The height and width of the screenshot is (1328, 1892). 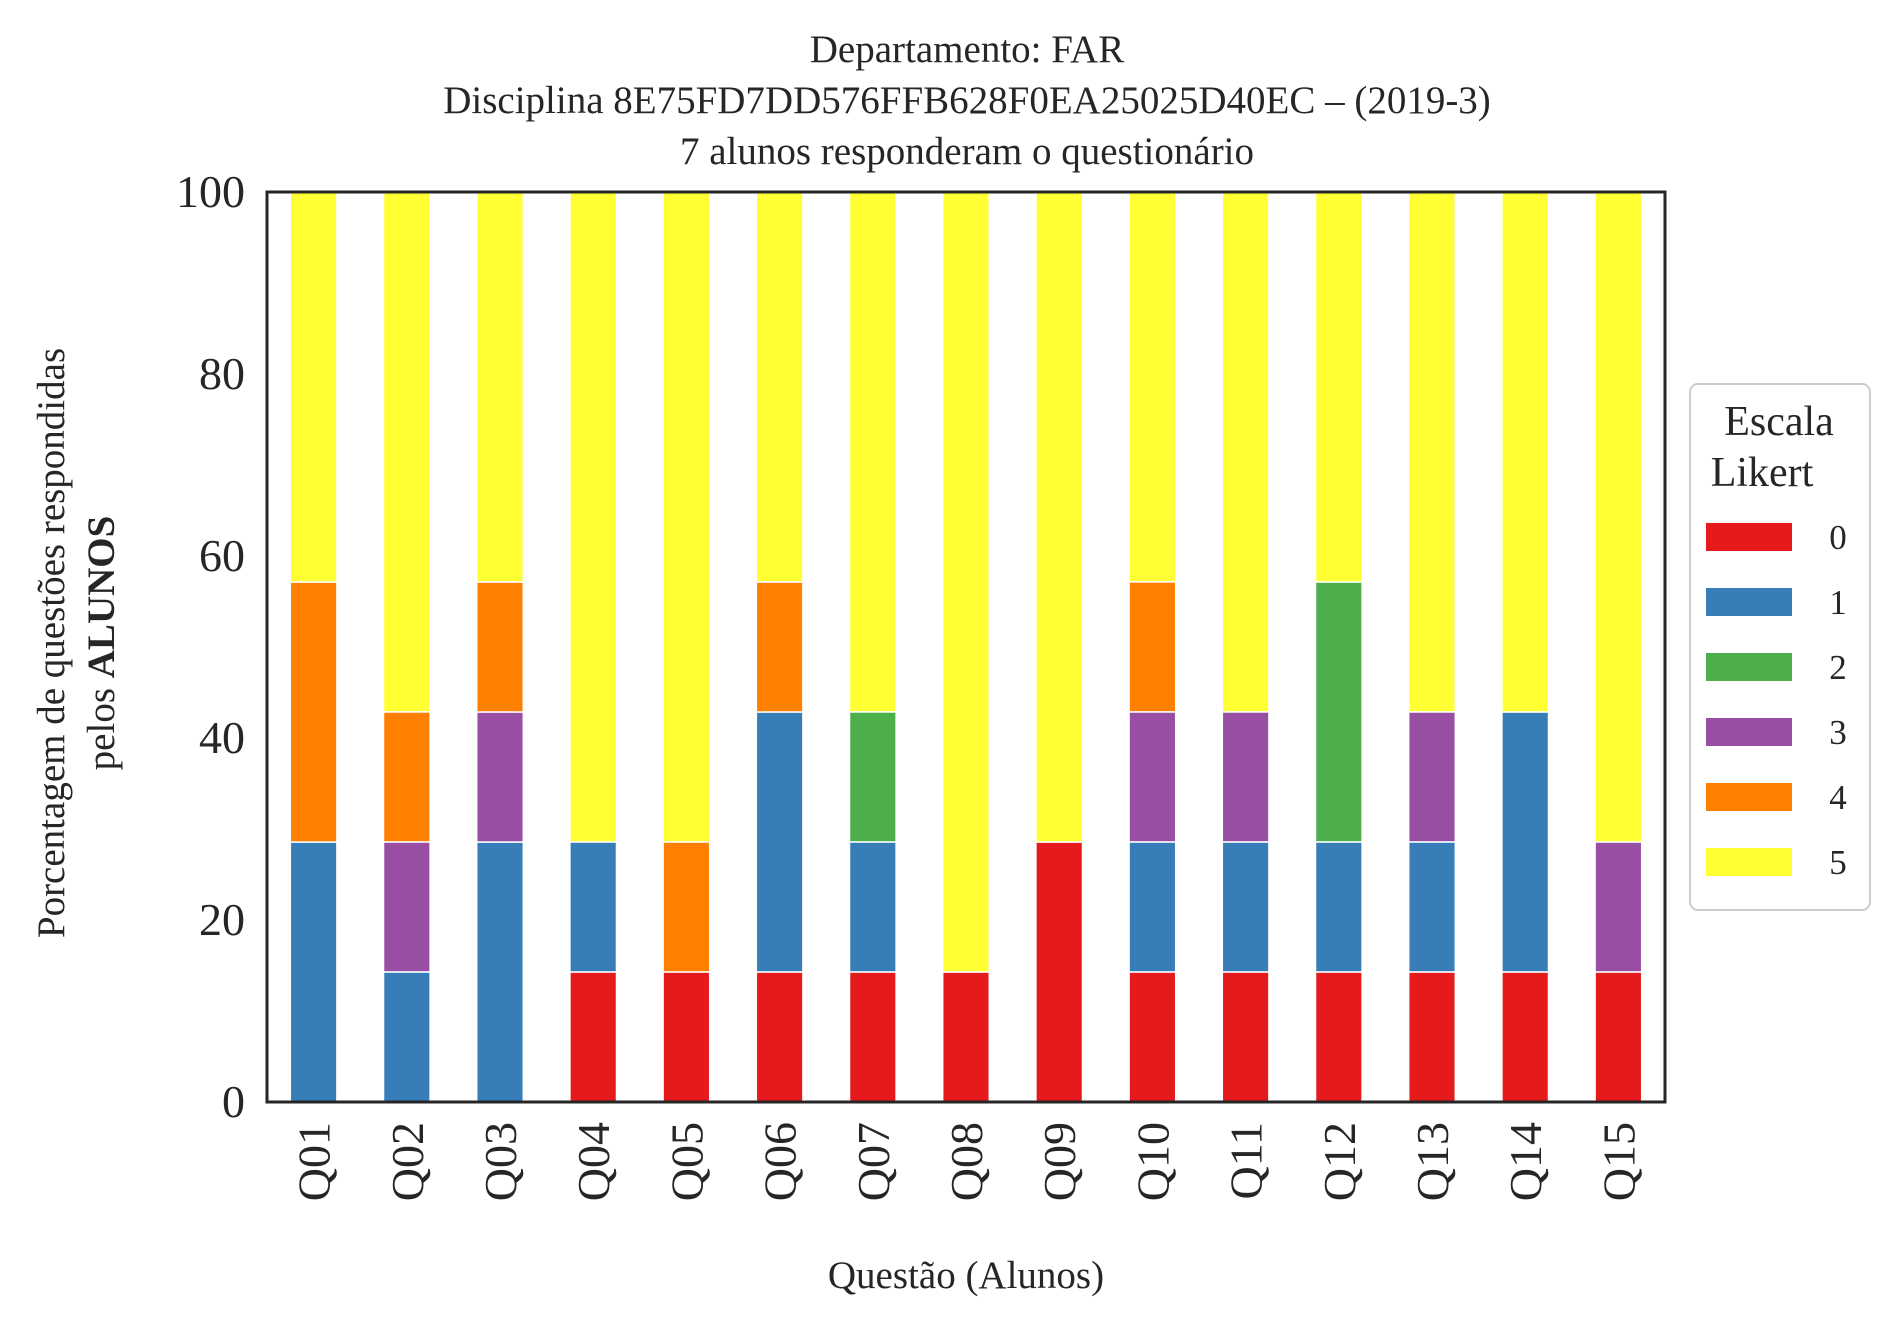 I want to click on x-tick-label: Q15, so click(x=1618, y=1161).